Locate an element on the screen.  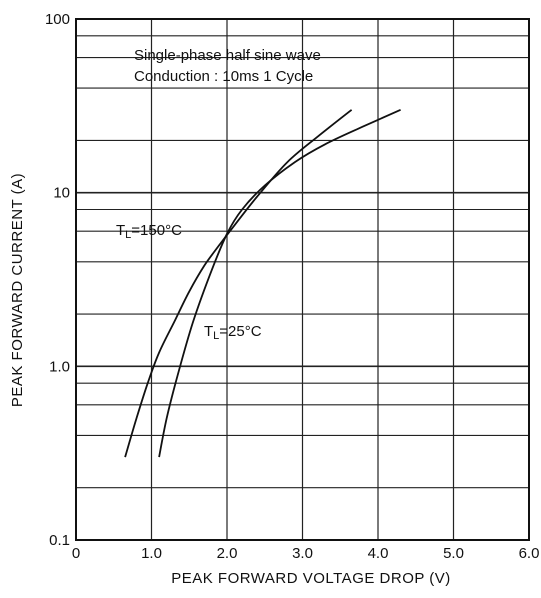
x-tick-label: 5.0 is located at coordinates (453, 553).